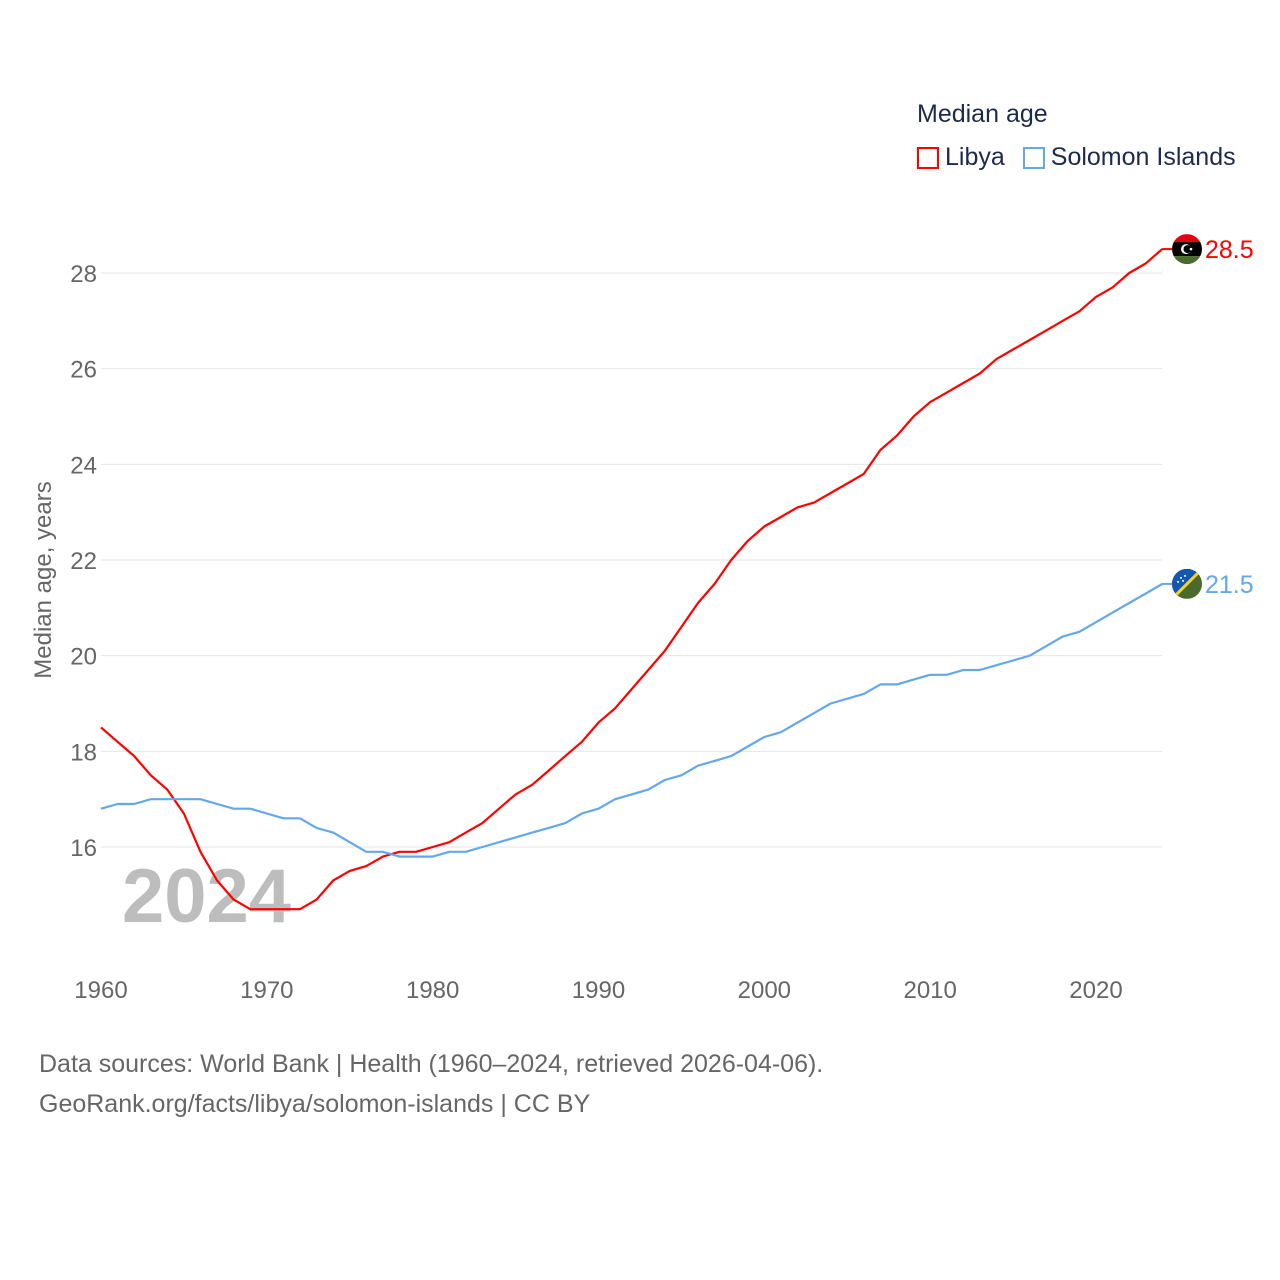 The image size is (1280, 1280). What do you see at coordinates (1143, 157) in the screenshot?
I see `legend-label: Solomon Islands` at bounding box center [1143, 157].